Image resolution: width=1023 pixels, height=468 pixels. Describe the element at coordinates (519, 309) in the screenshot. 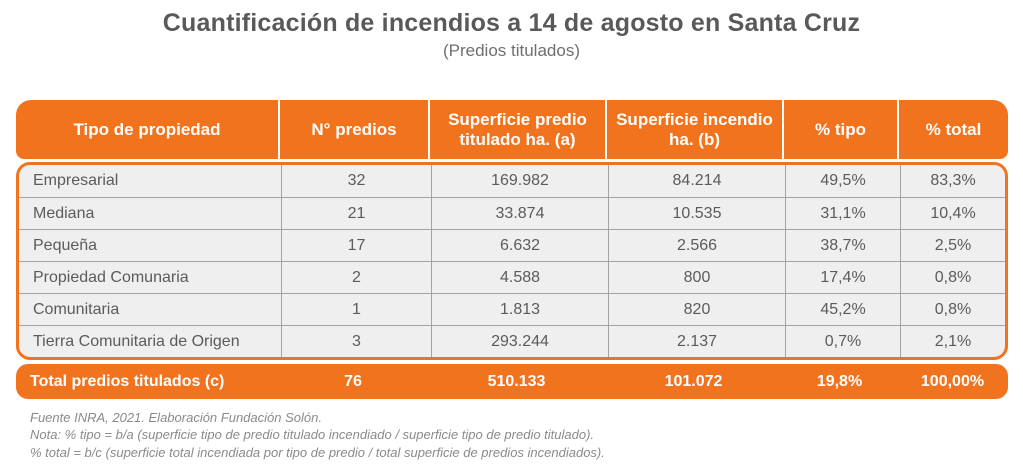

I see `cell-superficie-titulado: 1.813` at that location.